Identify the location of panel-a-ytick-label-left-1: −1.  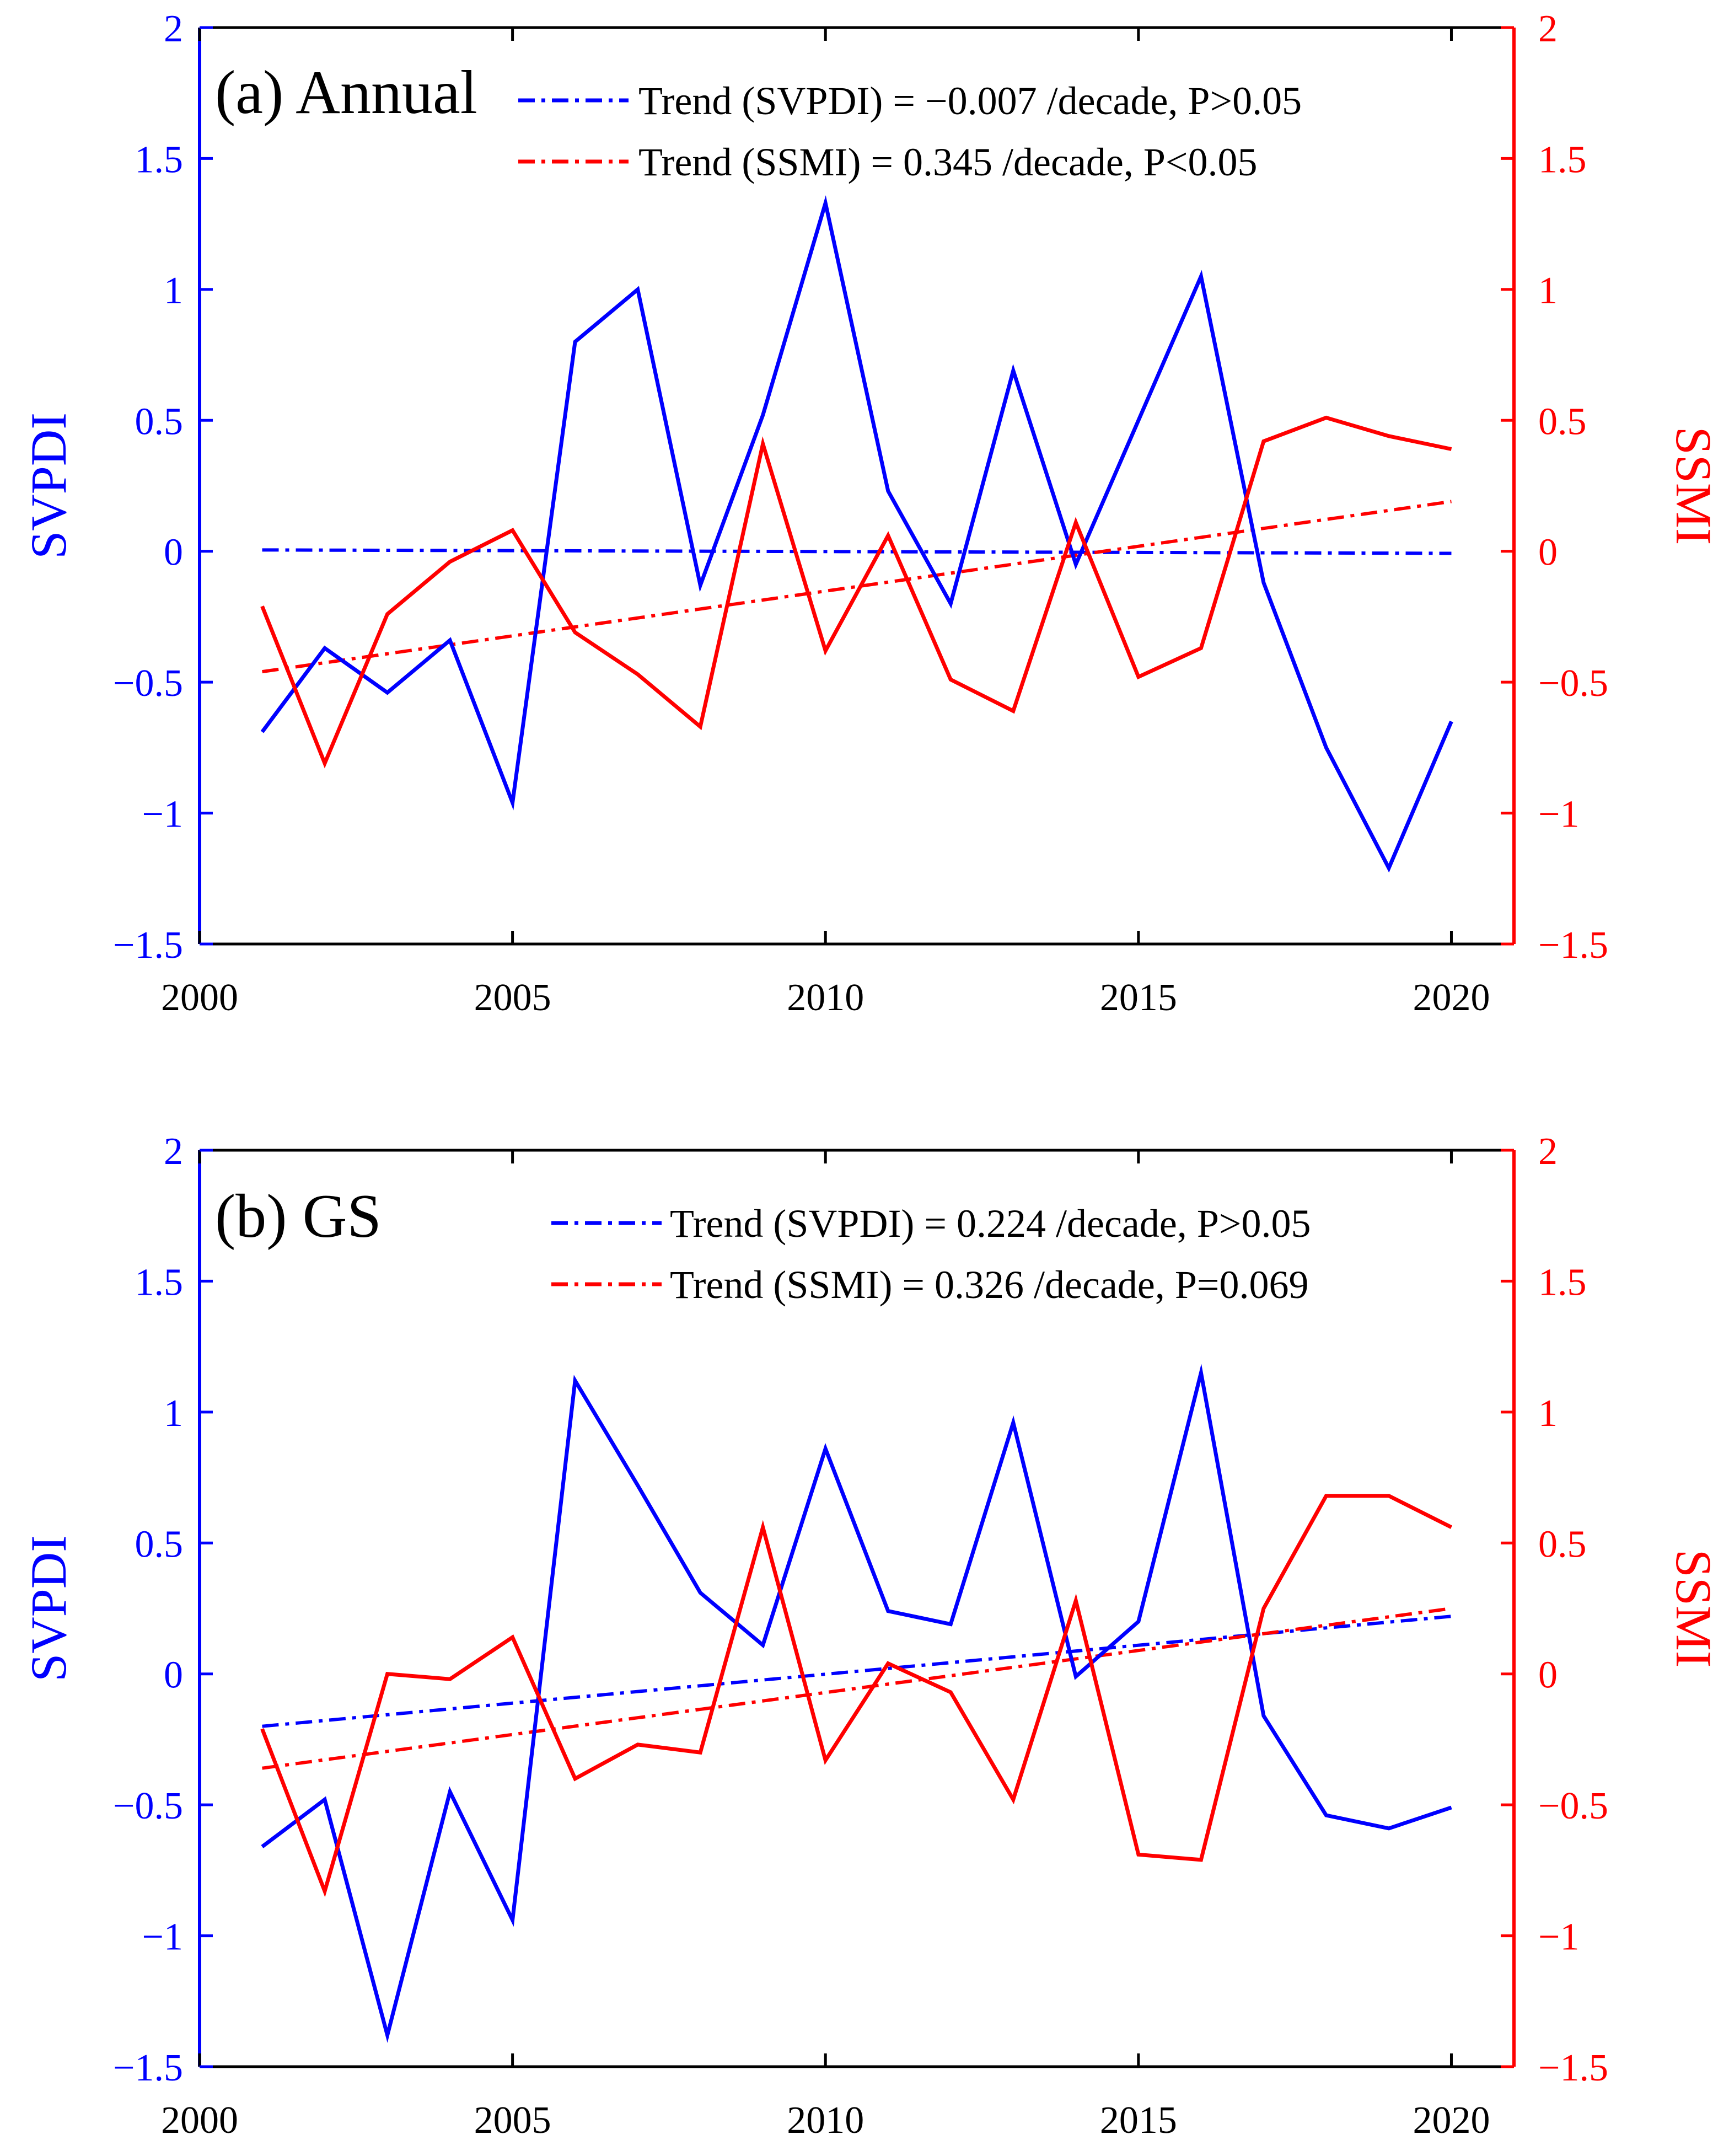
(162, 815).